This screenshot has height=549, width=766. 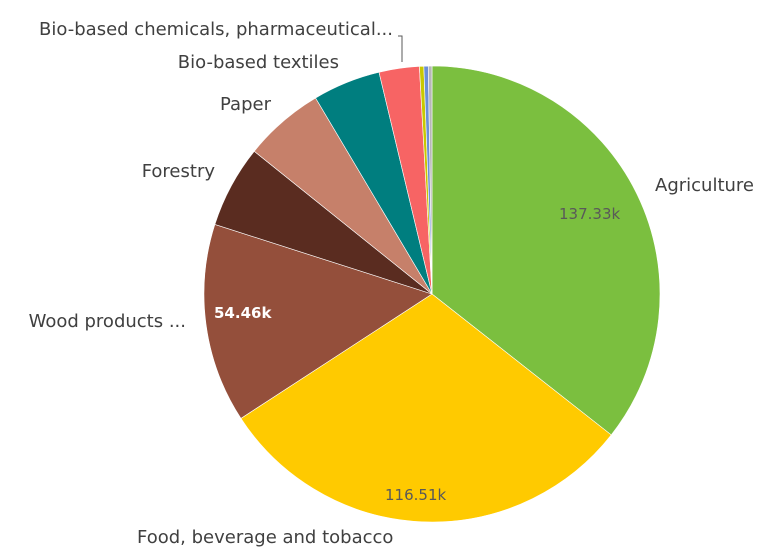 I want to click on leaders-layer, so click(x=400, y=48).